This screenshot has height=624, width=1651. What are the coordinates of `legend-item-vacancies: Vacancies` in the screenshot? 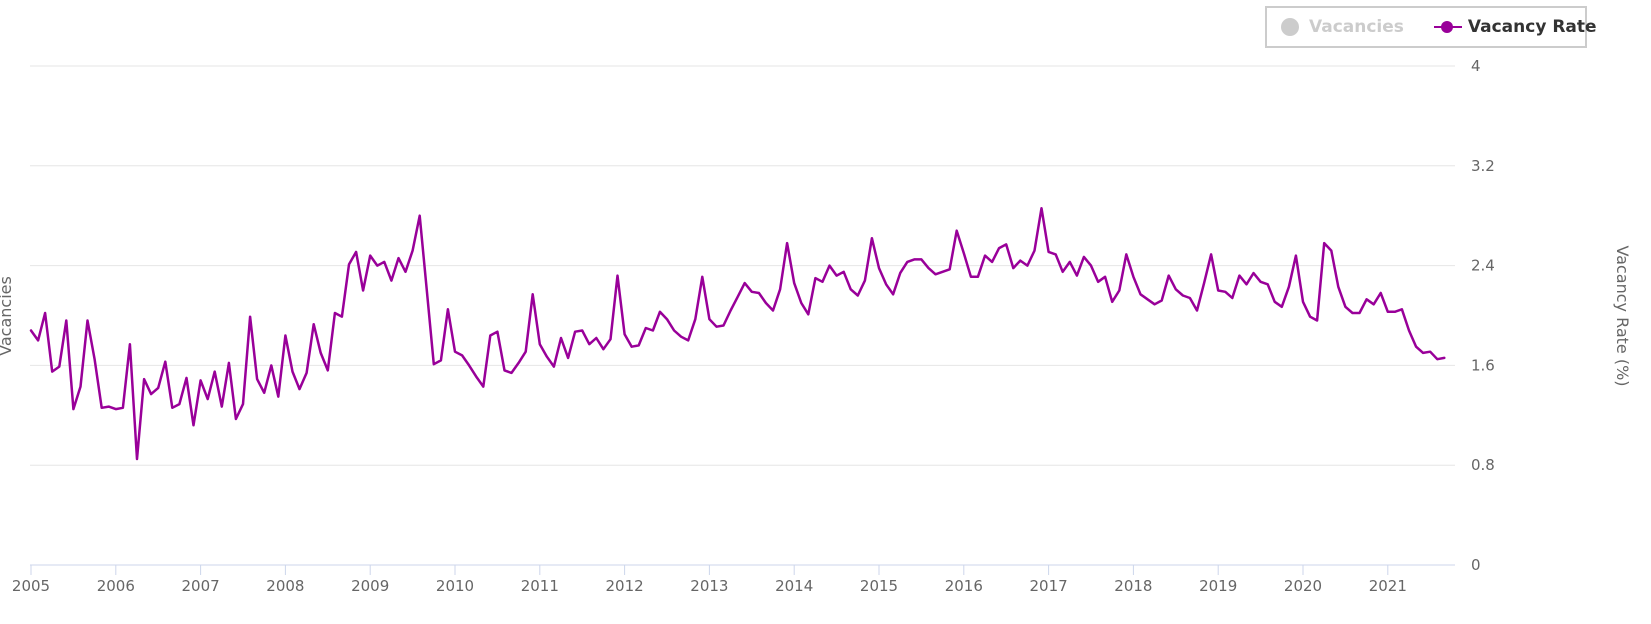 It's located at (1342, 27).